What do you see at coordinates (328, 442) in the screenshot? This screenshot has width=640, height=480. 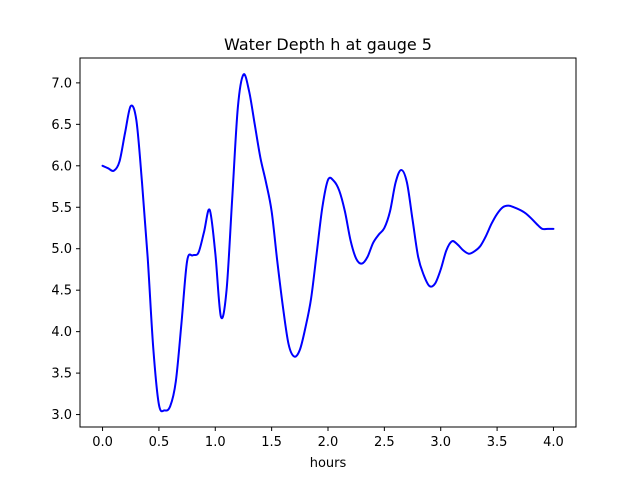 I see `x-tick-label: 2.0` at bounding box center [328, 442].